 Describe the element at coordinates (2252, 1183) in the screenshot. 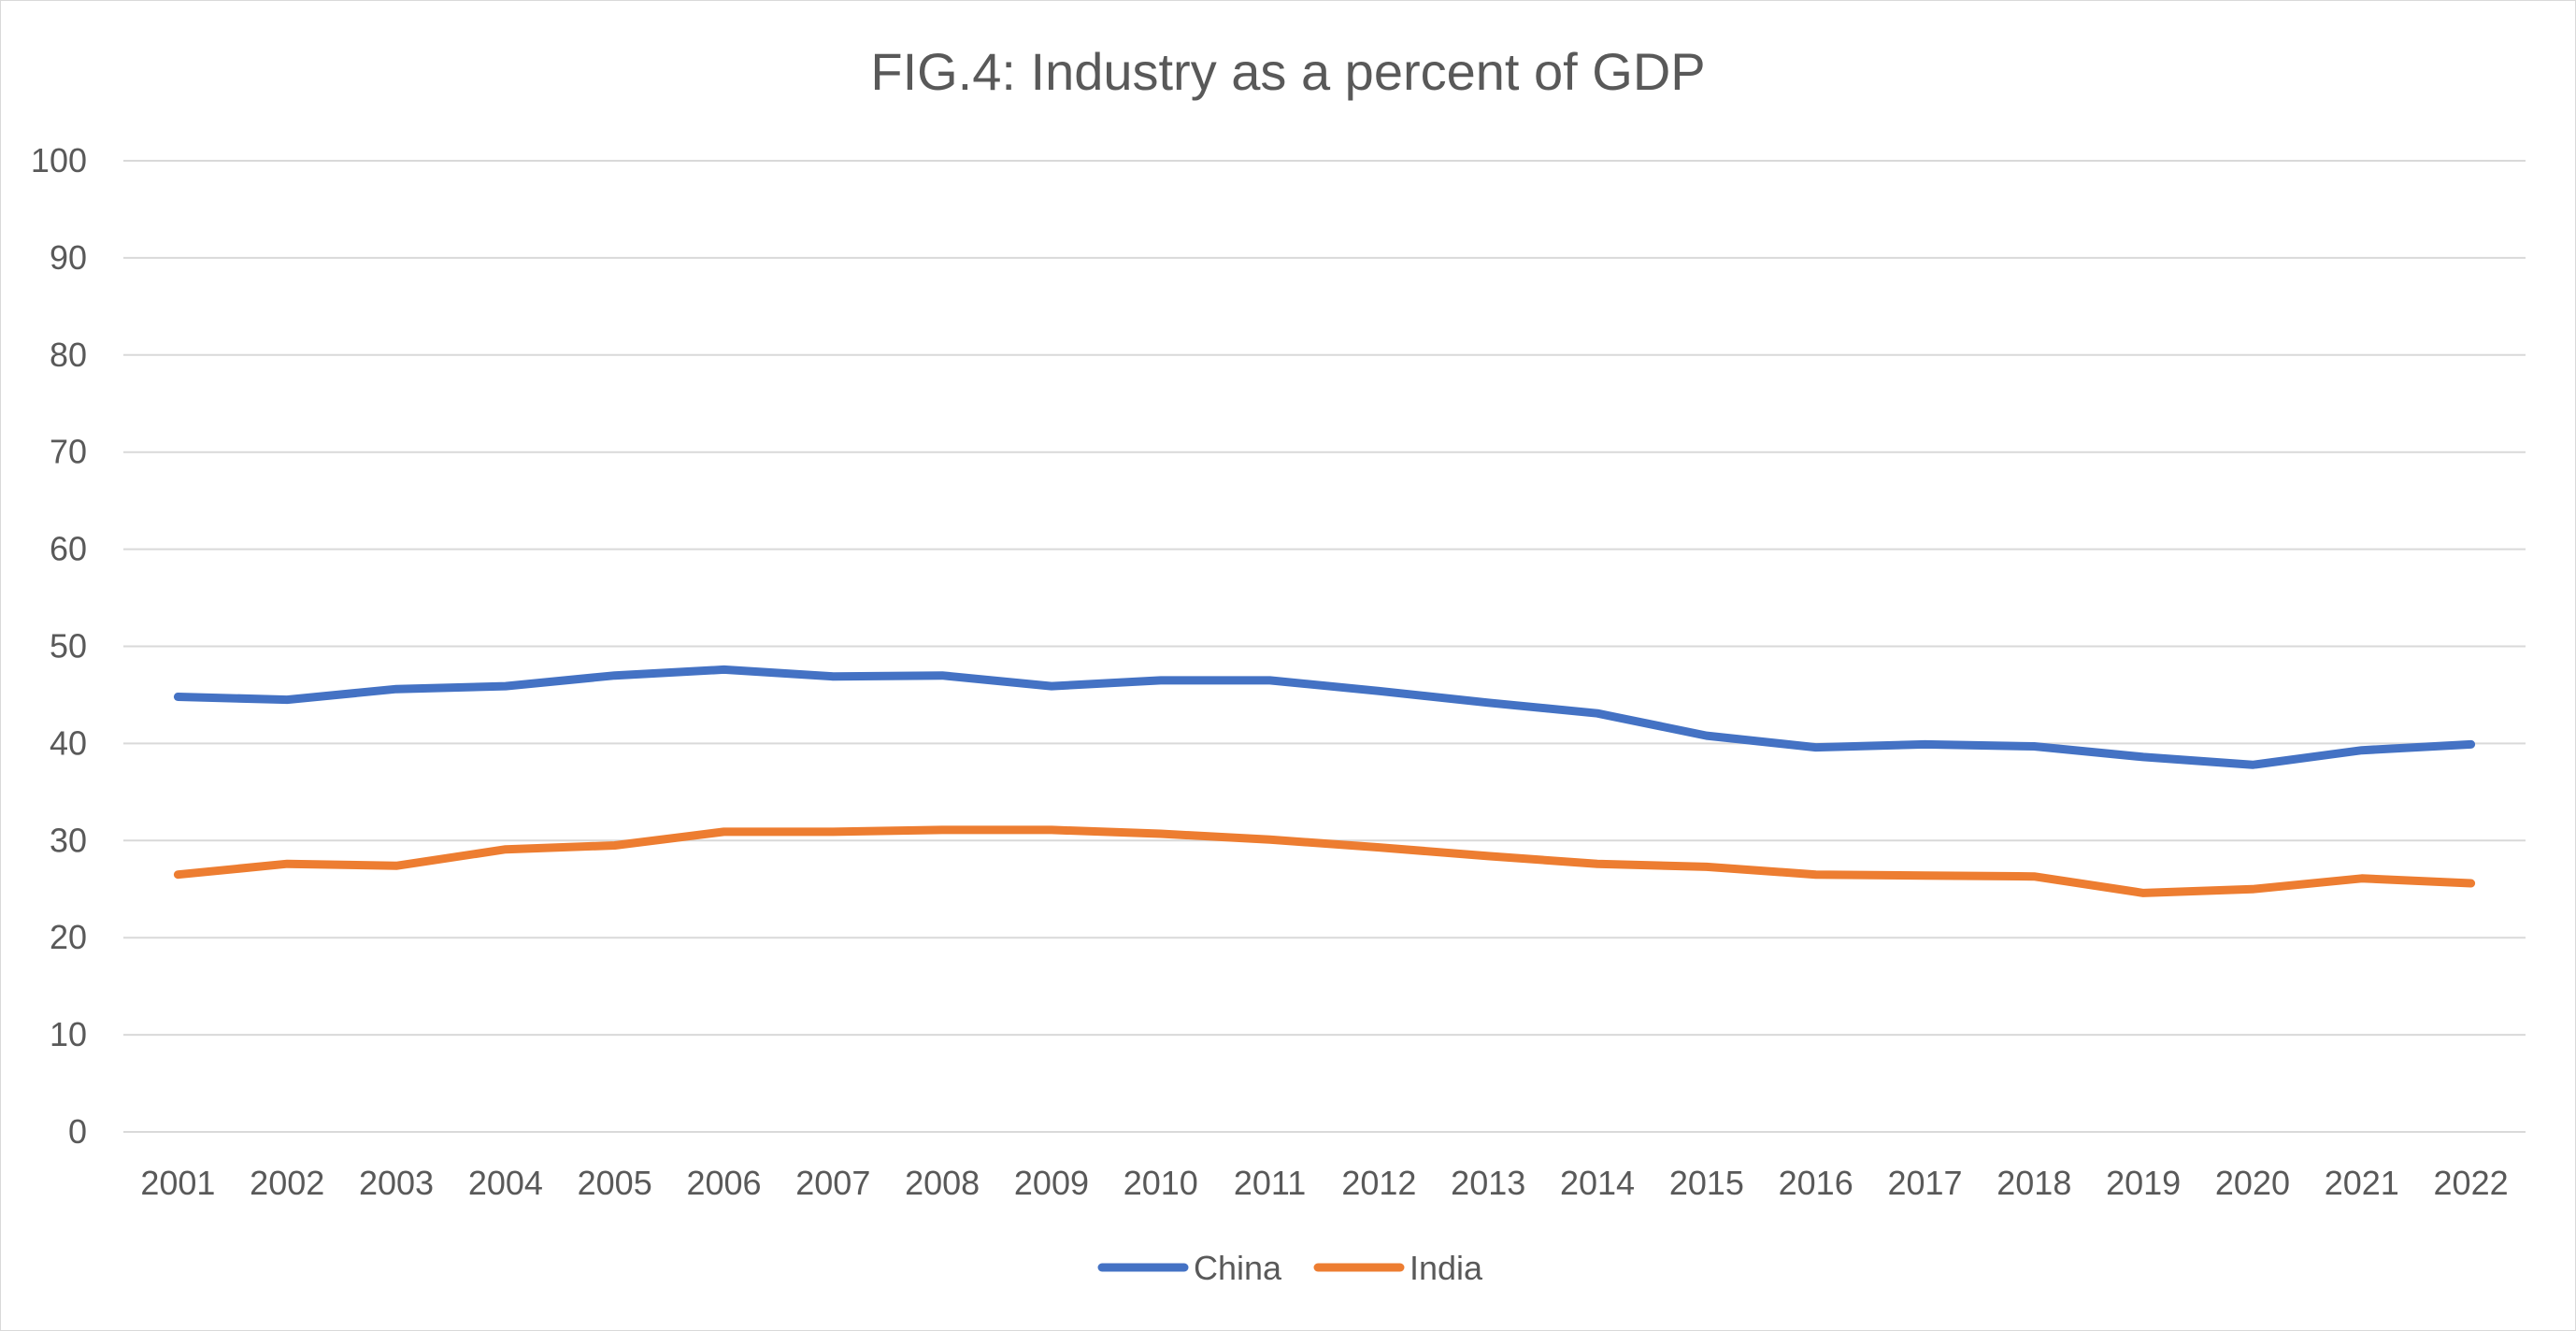

I see `x-tick-label: 2020` at that location.